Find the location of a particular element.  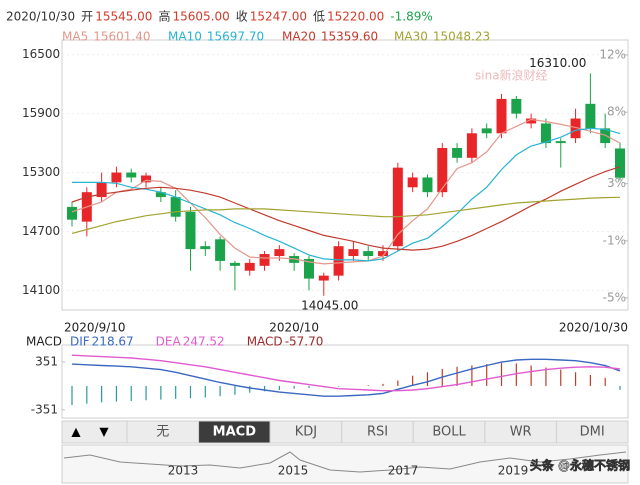

ma-legend-value: 15048.23 is located at coordinates (461, 37).